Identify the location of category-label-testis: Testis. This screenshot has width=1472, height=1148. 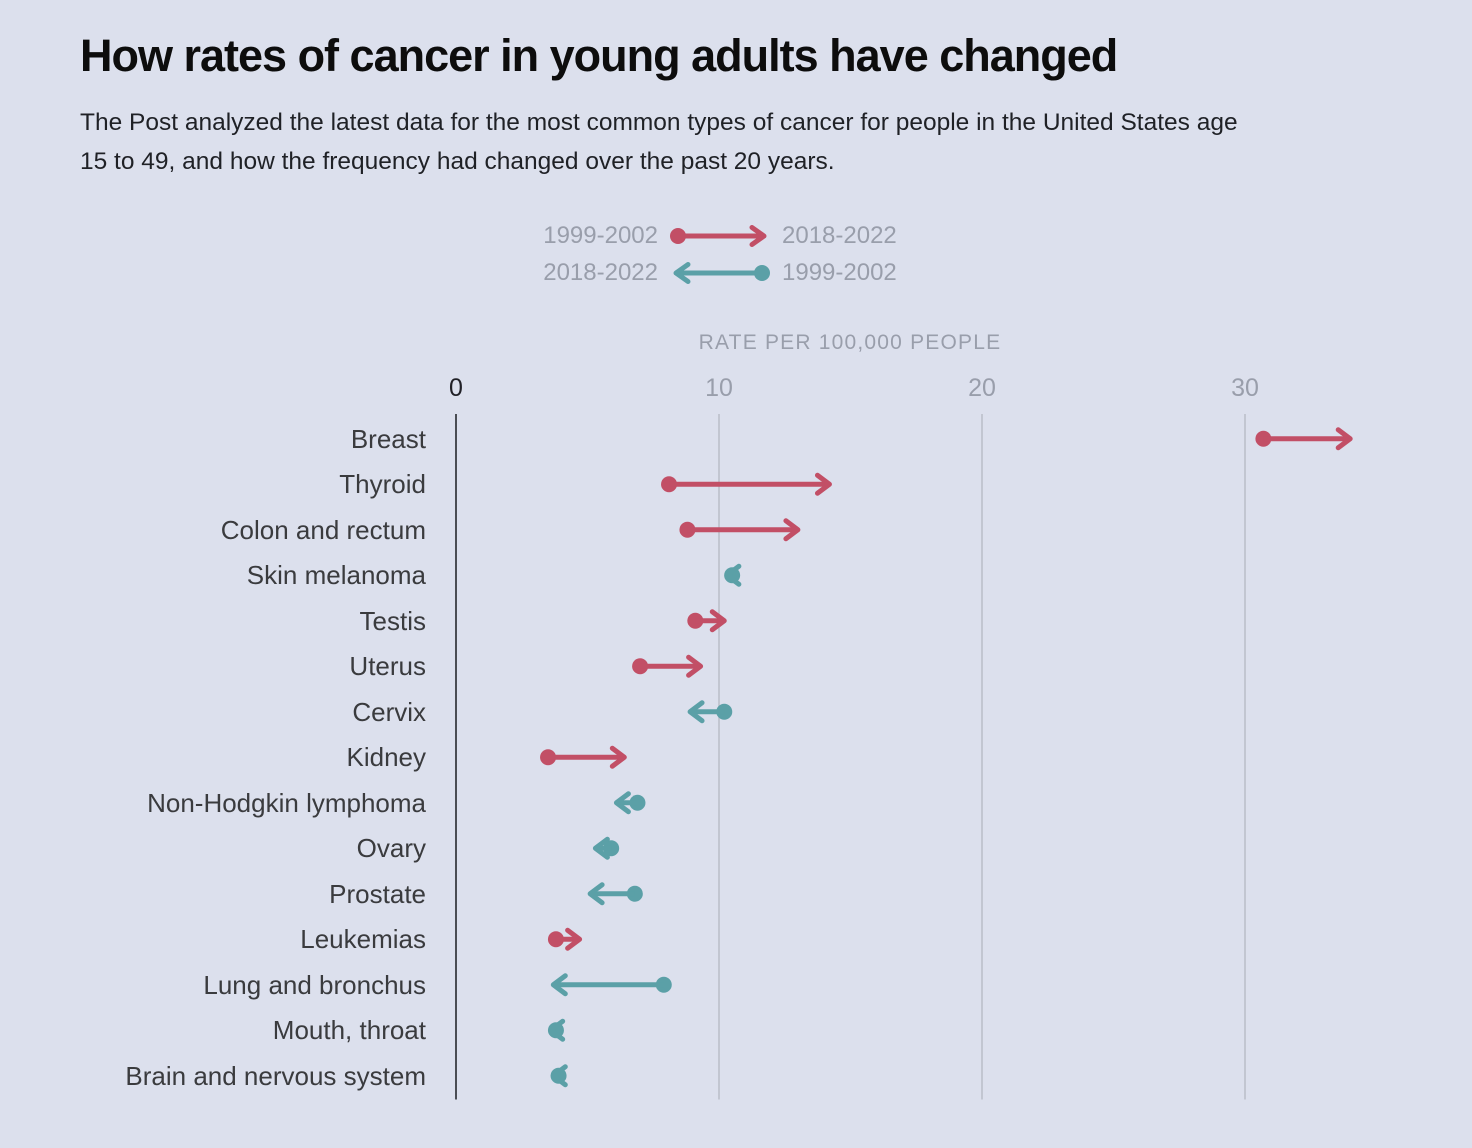
(392, 620).